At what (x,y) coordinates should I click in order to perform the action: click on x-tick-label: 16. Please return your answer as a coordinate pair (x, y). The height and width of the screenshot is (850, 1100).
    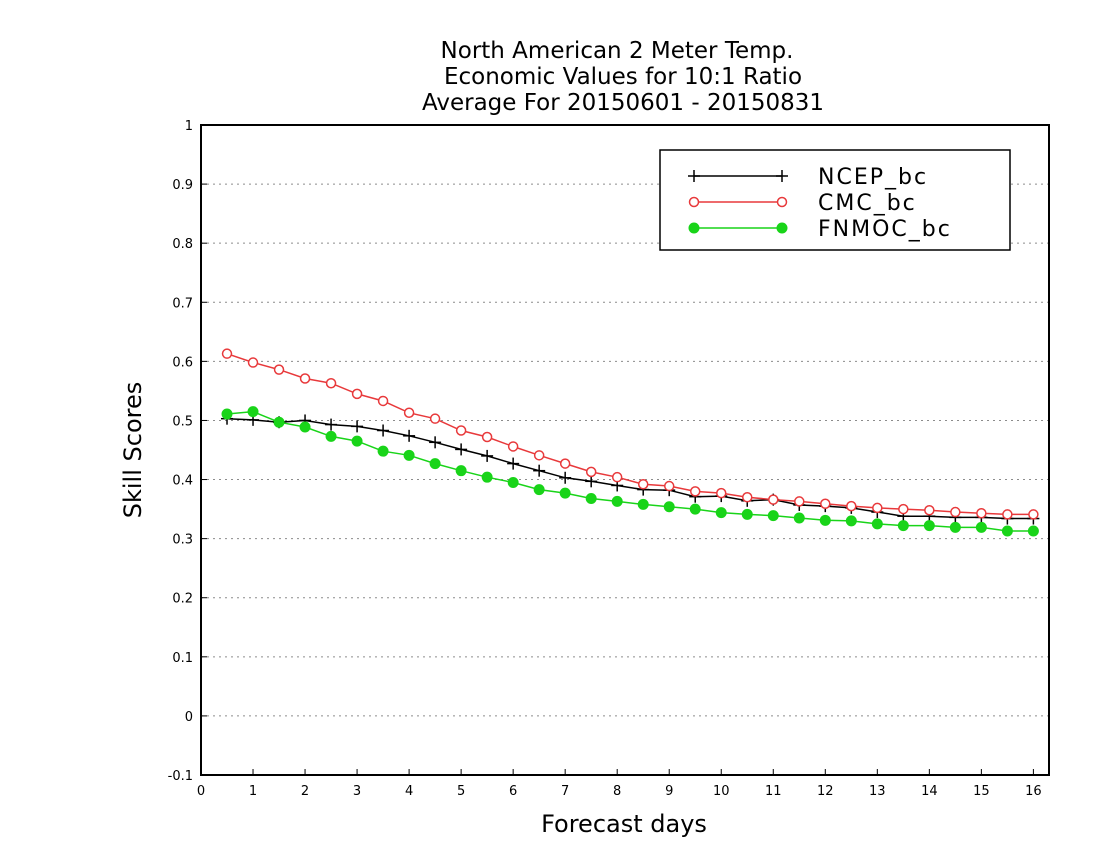
    Looking at the image, I should click on (1033, 791).